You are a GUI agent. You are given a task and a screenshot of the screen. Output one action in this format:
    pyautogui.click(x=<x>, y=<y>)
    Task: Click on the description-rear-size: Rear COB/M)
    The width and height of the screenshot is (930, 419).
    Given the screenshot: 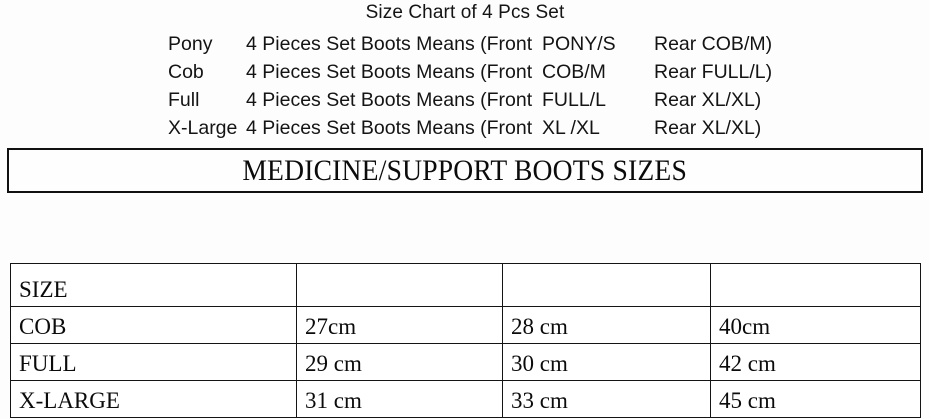 What is the action you would take?
    pyautogui.click(x=713, y=44)
    